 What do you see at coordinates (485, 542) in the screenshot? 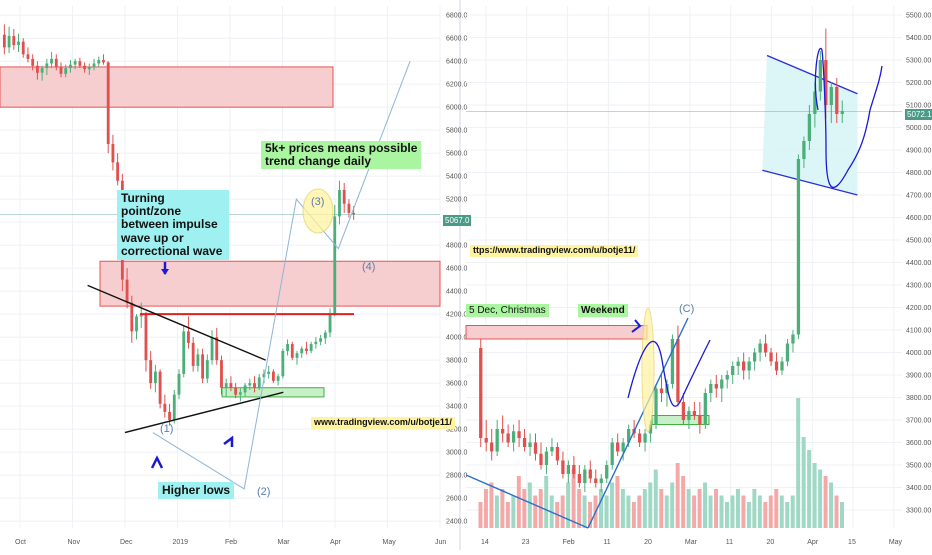
I see `x-tick-label: 14` at bounding box center [485, 542].